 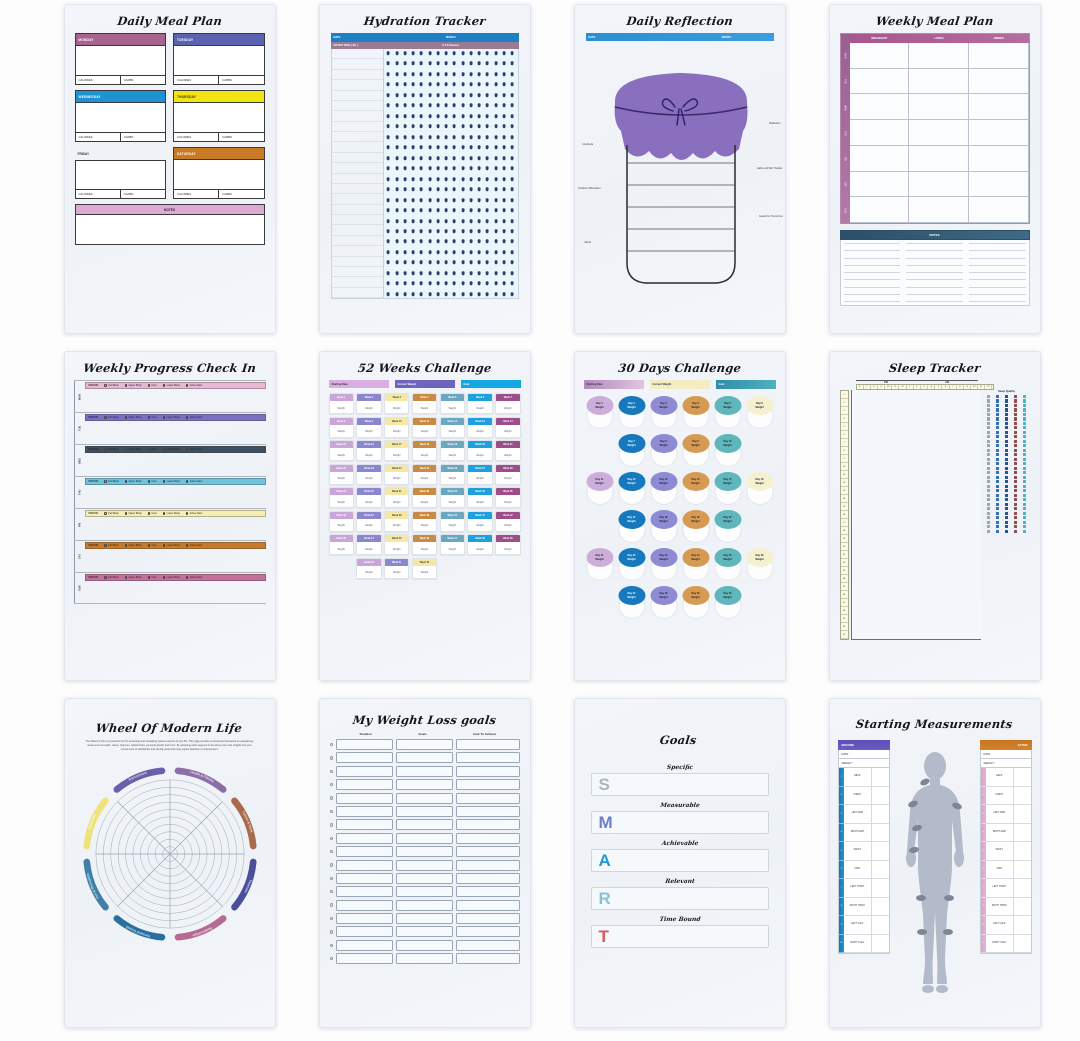 What do you see at coordinates (663, 481) in the screenshot?
I see `day-badge: Day 13 Weight` at bounding box center [663, 481].